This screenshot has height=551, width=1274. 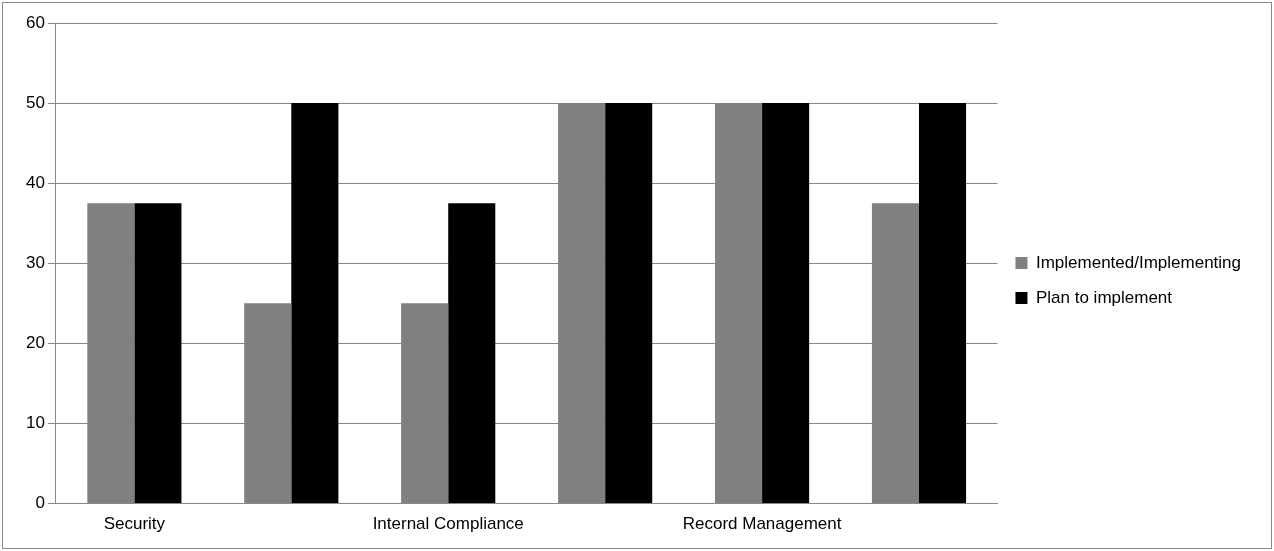 I want to click on x-tick-label: Internal Compliance, so click(x=448, y=524).